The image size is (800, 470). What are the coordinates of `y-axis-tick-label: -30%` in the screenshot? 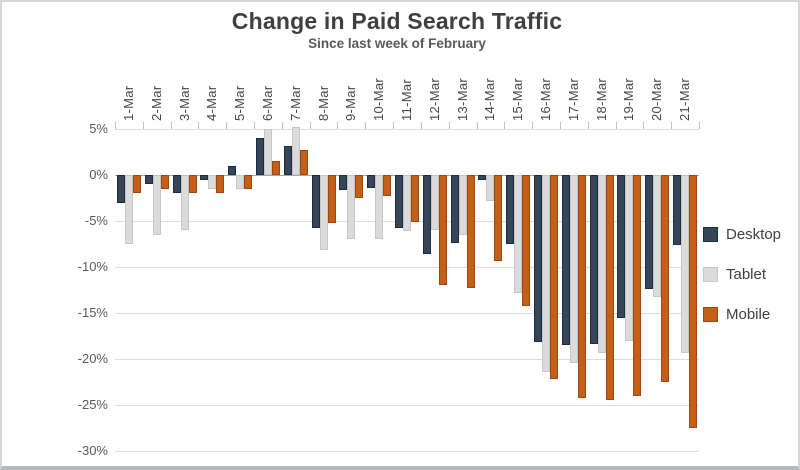 It's located at (92, 450).